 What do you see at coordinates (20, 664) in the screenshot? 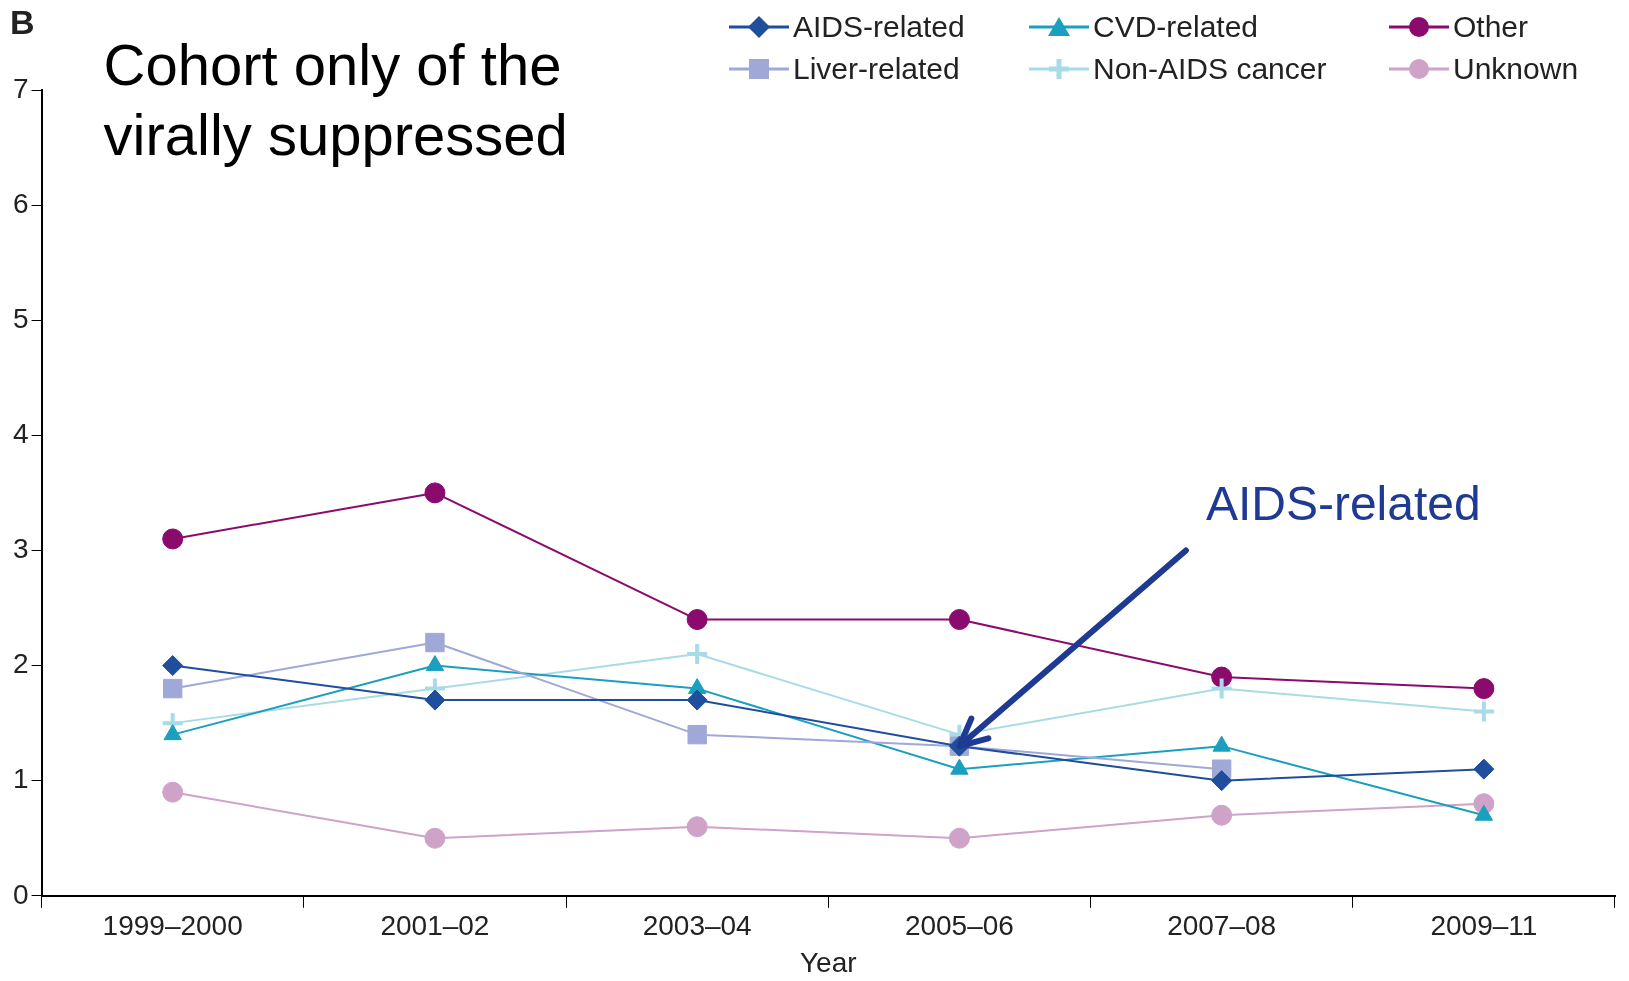
I see `y-tick-label: 2` at bounding box center [20, 664].